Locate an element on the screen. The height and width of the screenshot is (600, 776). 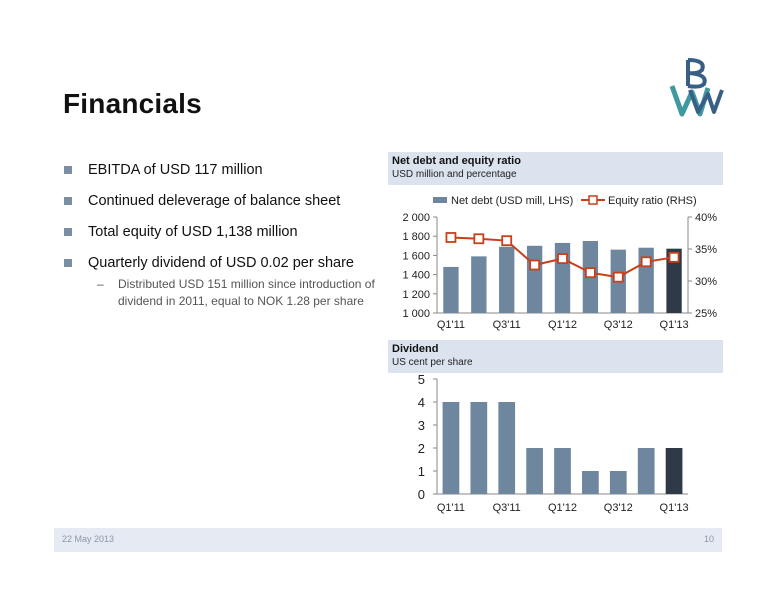
legend-label-net-debt: Net debt (USD mill, LHS) is located at coordinates (512, 201).